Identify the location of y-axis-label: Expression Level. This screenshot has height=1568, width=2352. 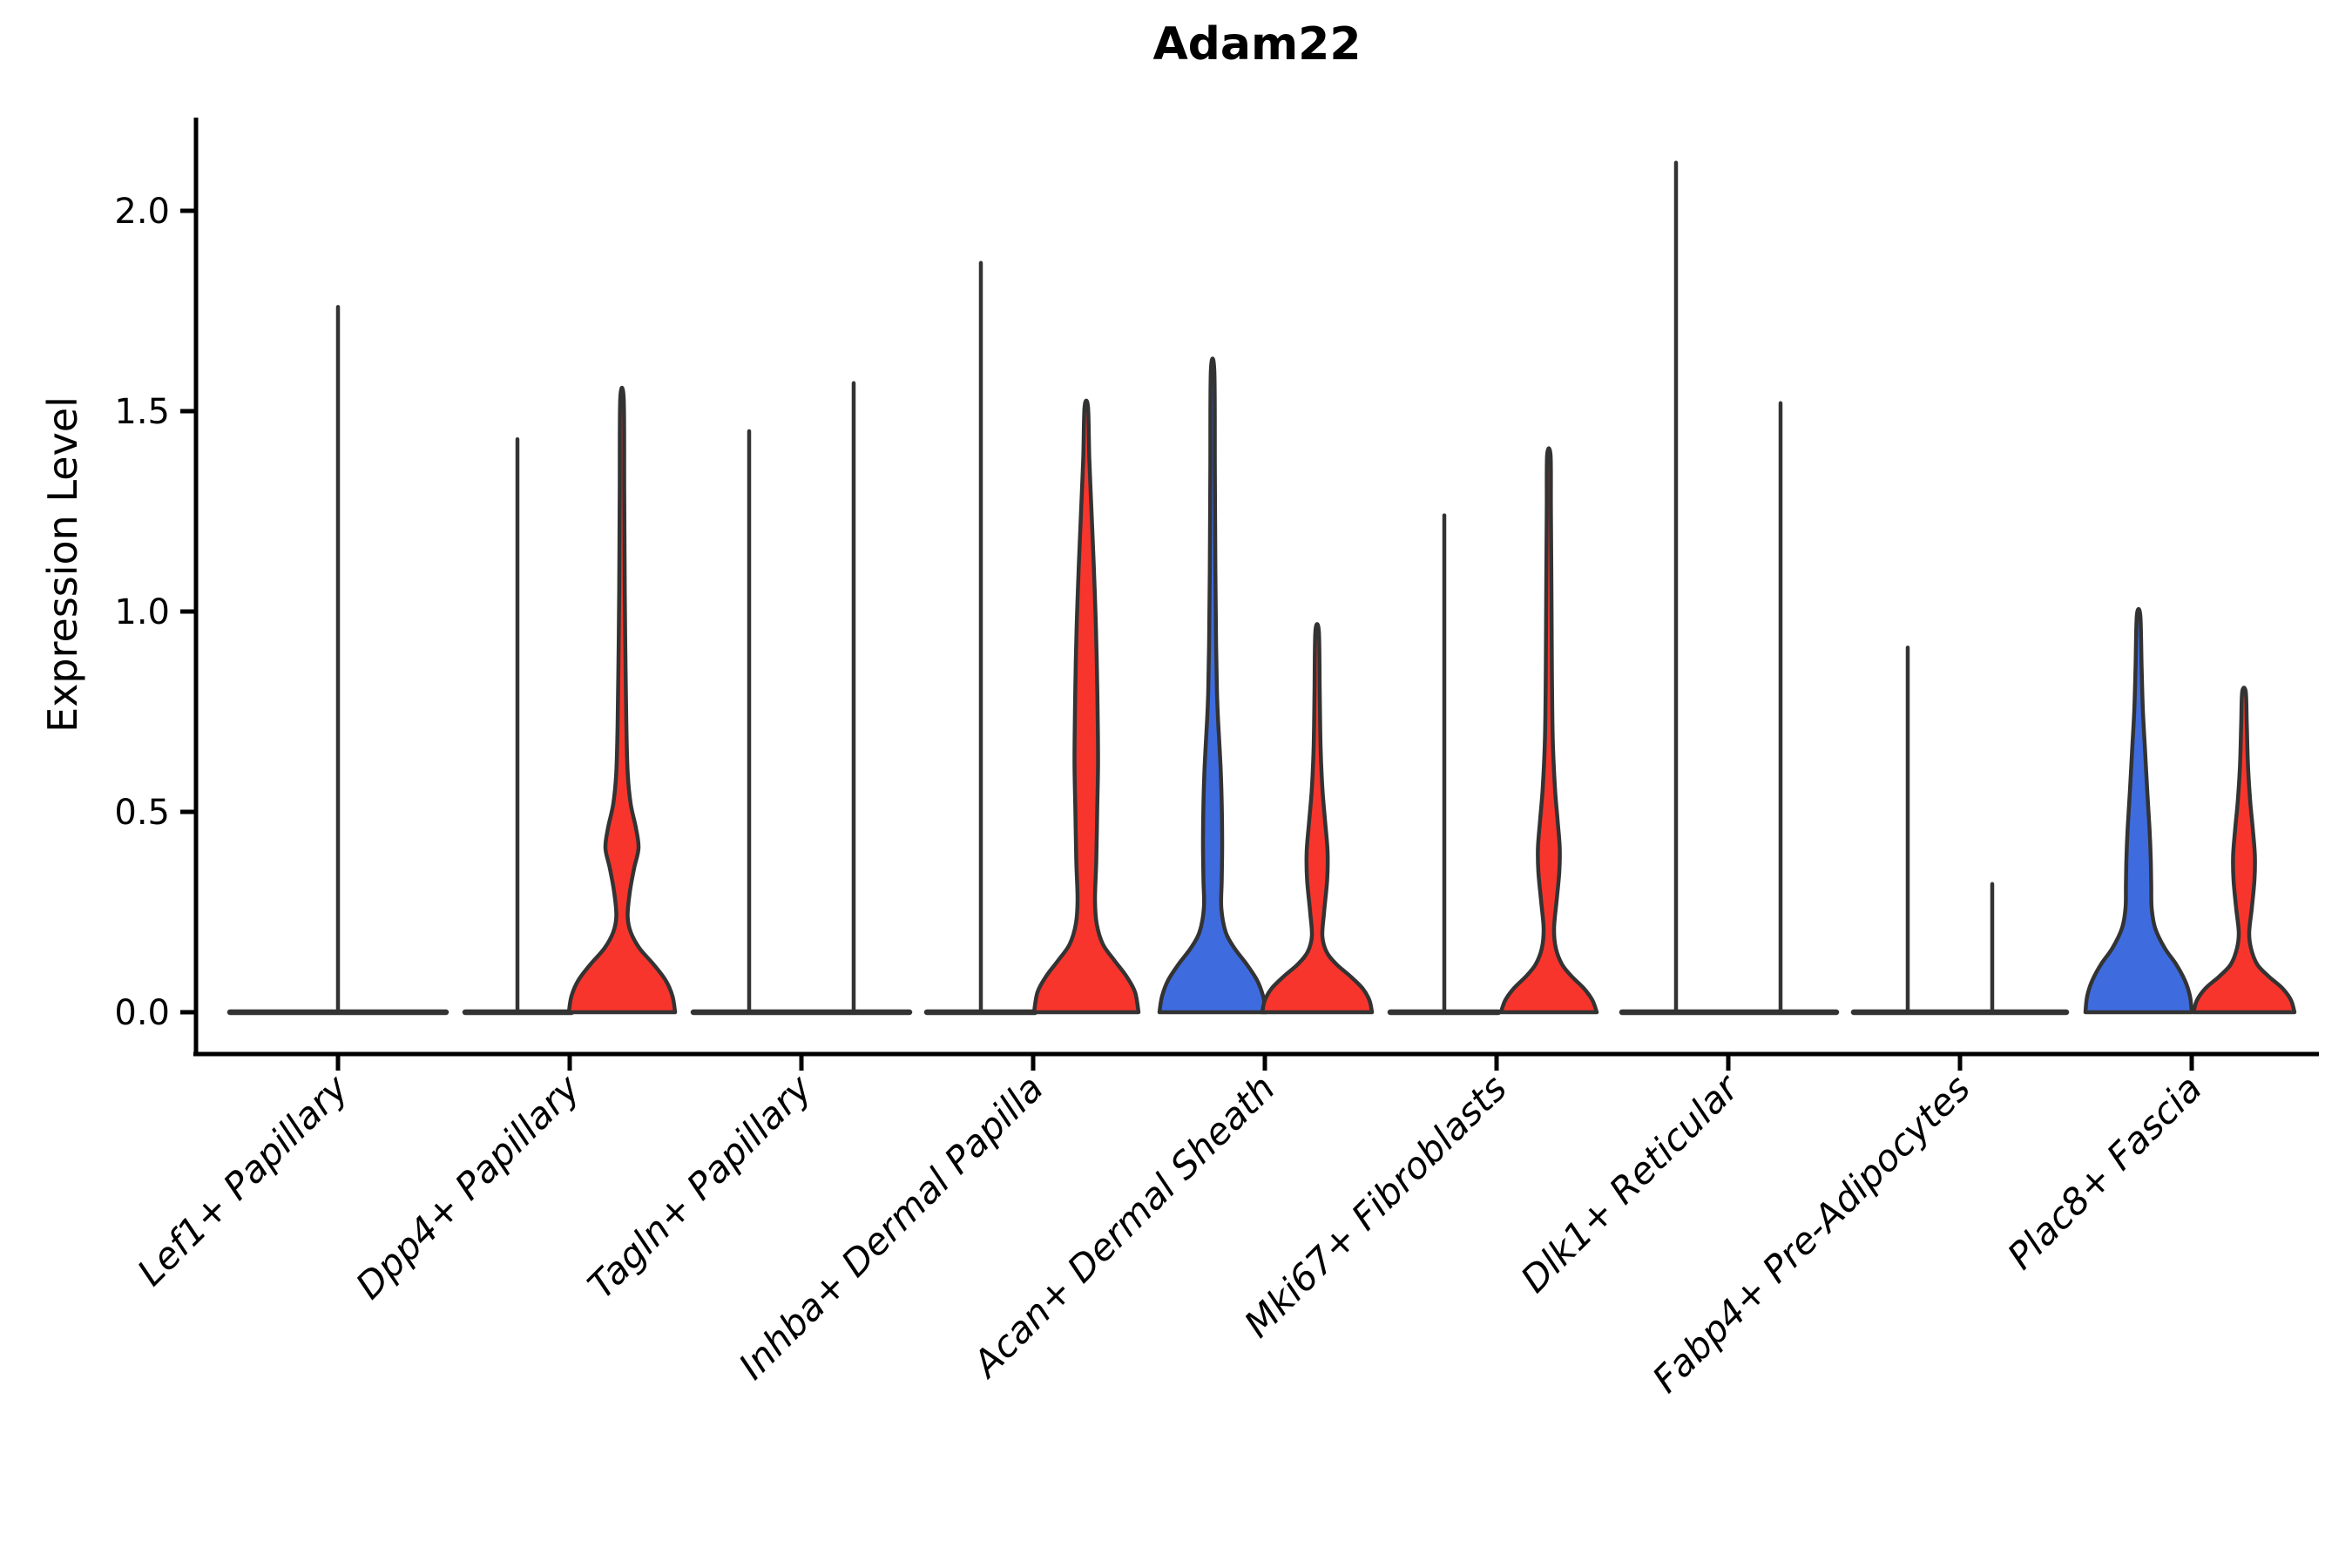
(62, 564).